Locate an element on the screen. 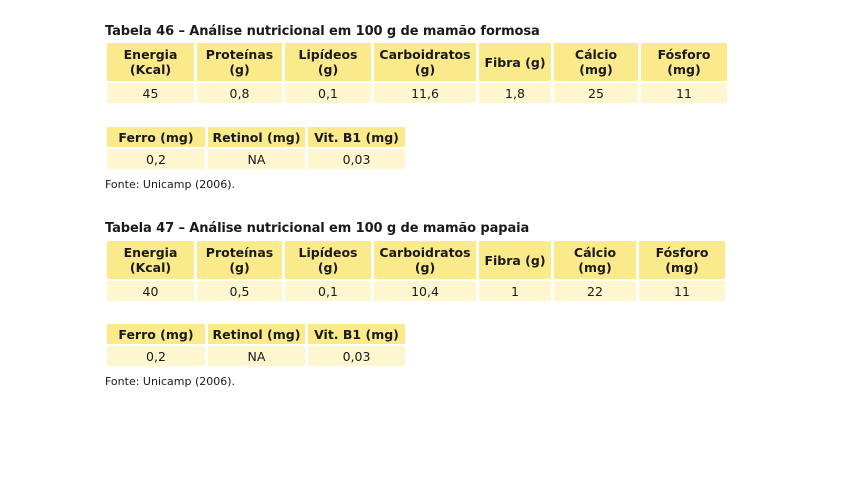 The height and width of the screenshot is (487, 853). cell-calcio: 22 is located at coordinates (595, 291).